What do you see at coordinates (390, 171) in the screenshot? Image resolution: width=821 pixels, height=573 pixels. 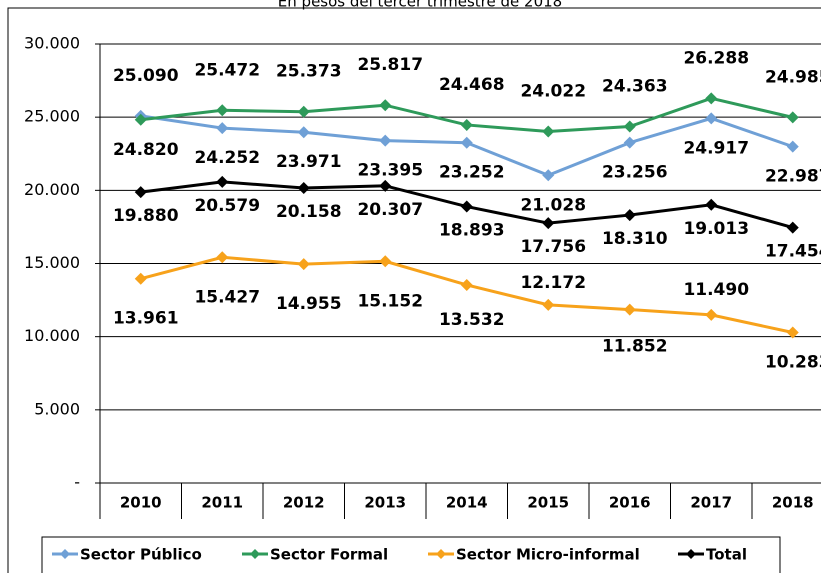 I see `data-label: 23.395` at bounding box center [390, 171].